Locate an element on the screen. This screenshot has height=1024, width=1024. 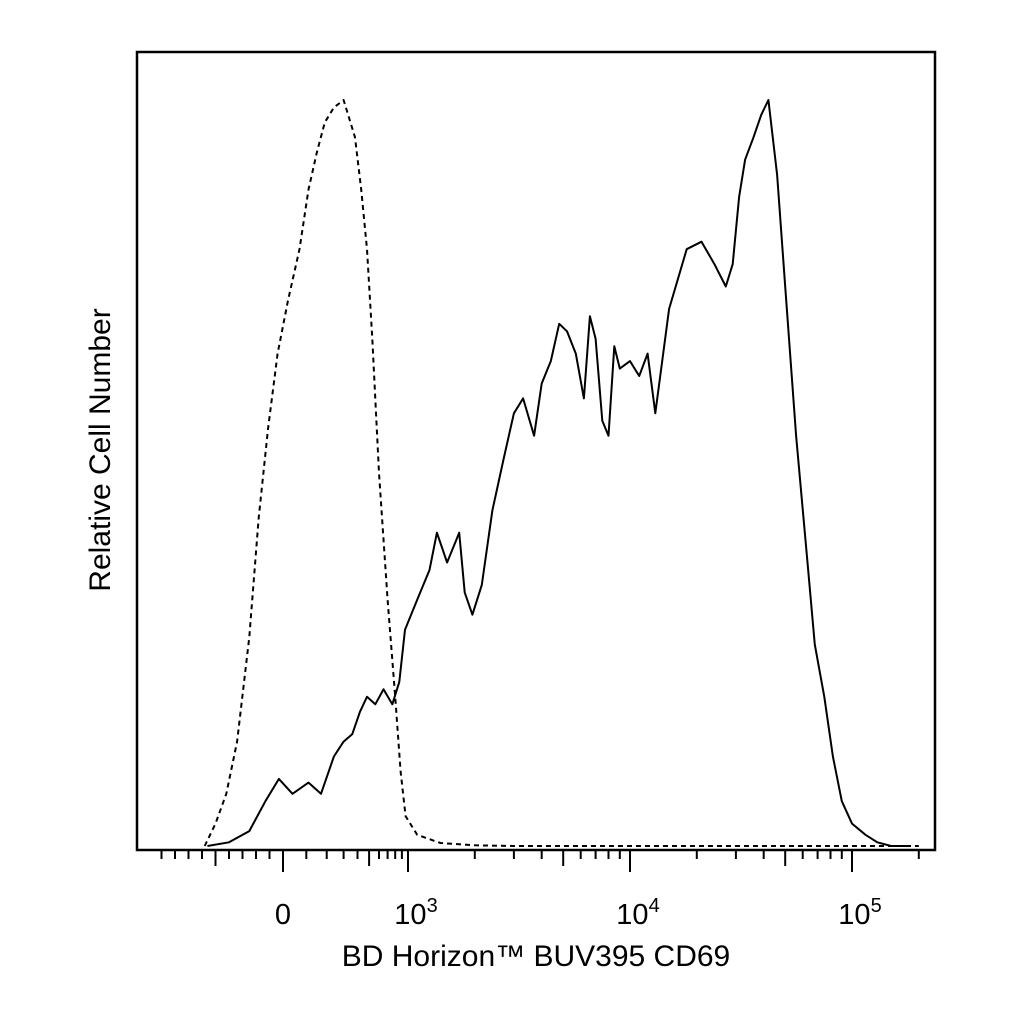
x-tick-label-0-base: 0 is located at coordinates (283, 915).